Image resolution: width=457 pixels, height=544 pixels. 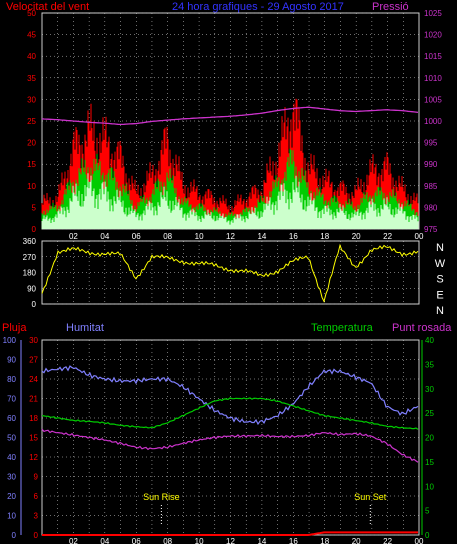 What do you see at coordinates (33, 457) in the screenshot?
I see `rain-tick-label: 12` at bounding box center [33, 457].